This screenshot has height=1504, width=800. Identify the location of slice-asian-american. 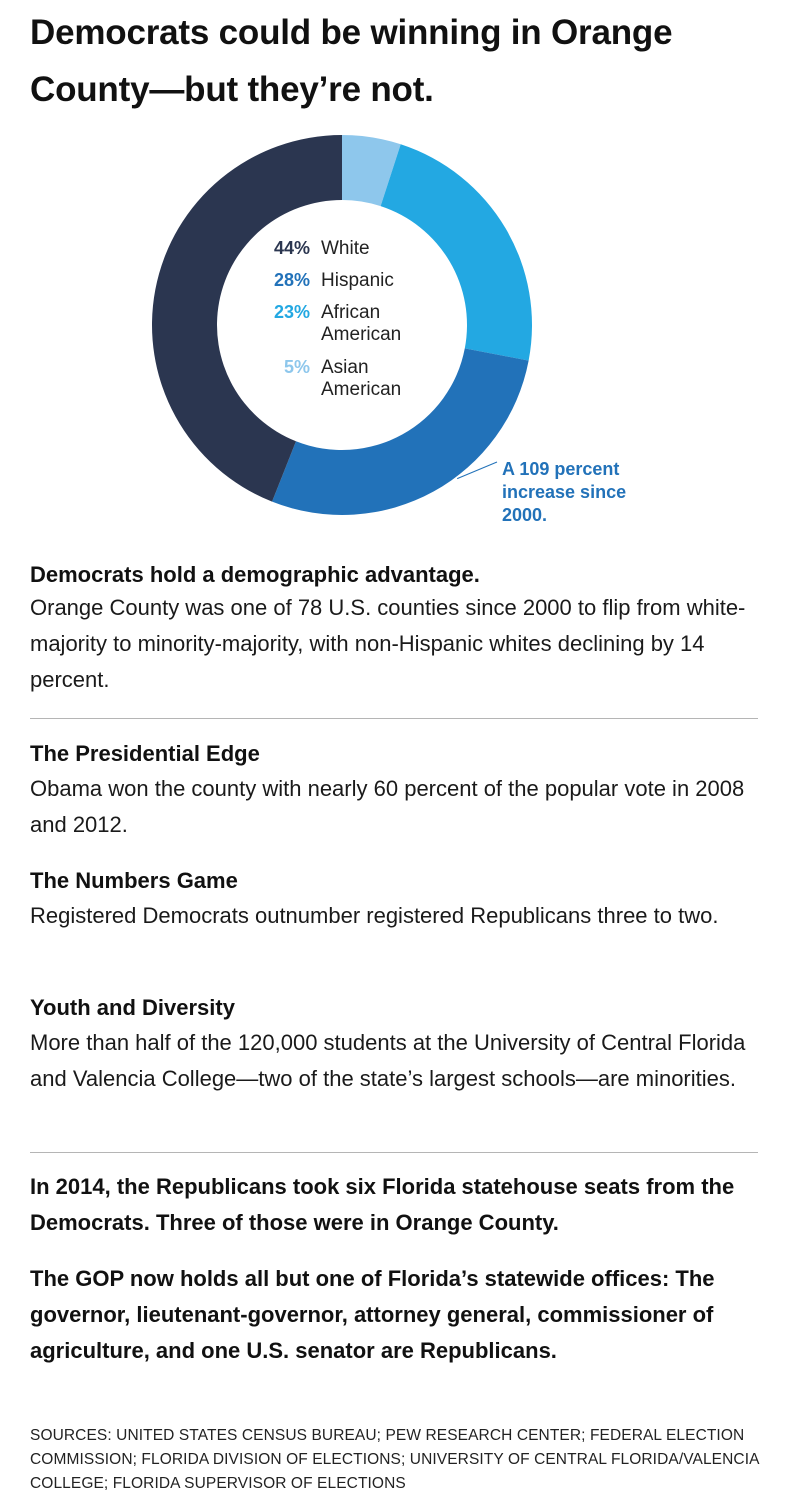
(371, 171).